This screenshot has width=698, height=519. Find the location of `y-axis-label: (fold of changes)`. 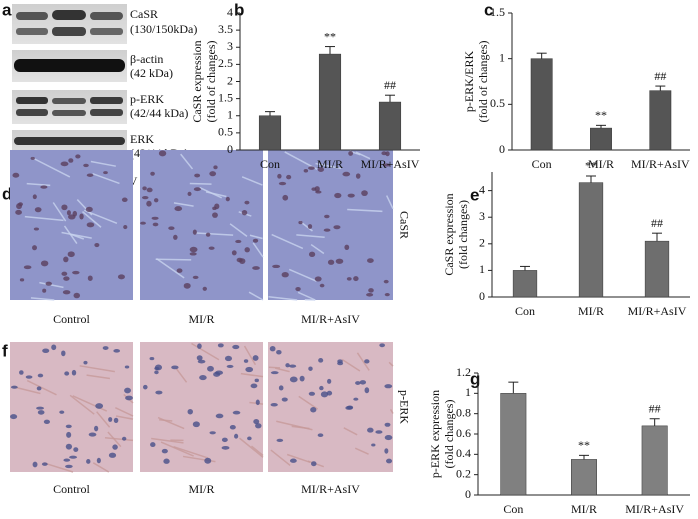

y-axis-label: (fold of changes) is located at coordinates (211, 82).